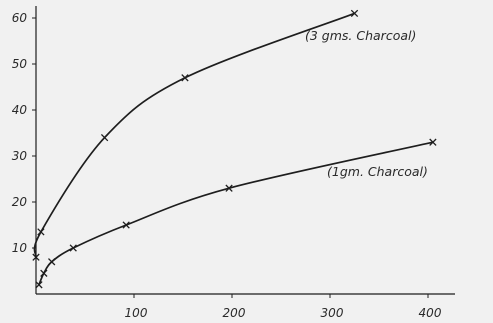 This screenshot has height=323, width=493. What do you see at coordinates (20, 18) in the screenshot?
I see `y-tick-label: 60` at bounding box center [20, 18].